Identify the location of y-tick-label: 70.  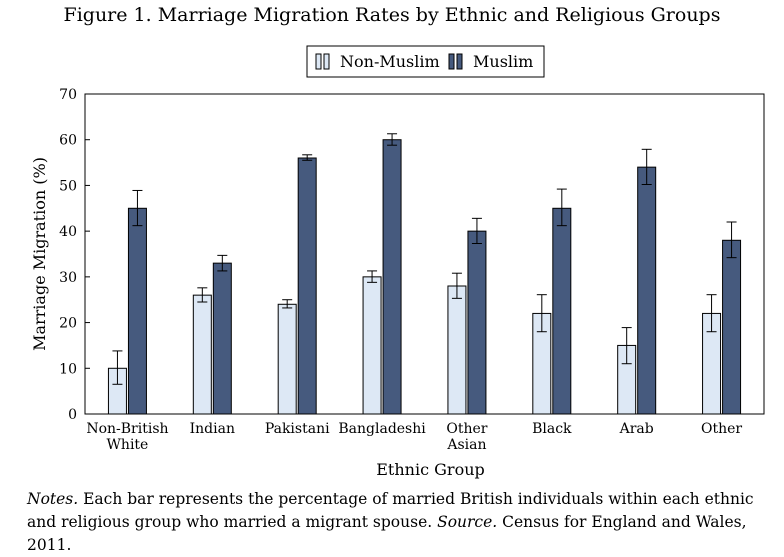
(68, 95).